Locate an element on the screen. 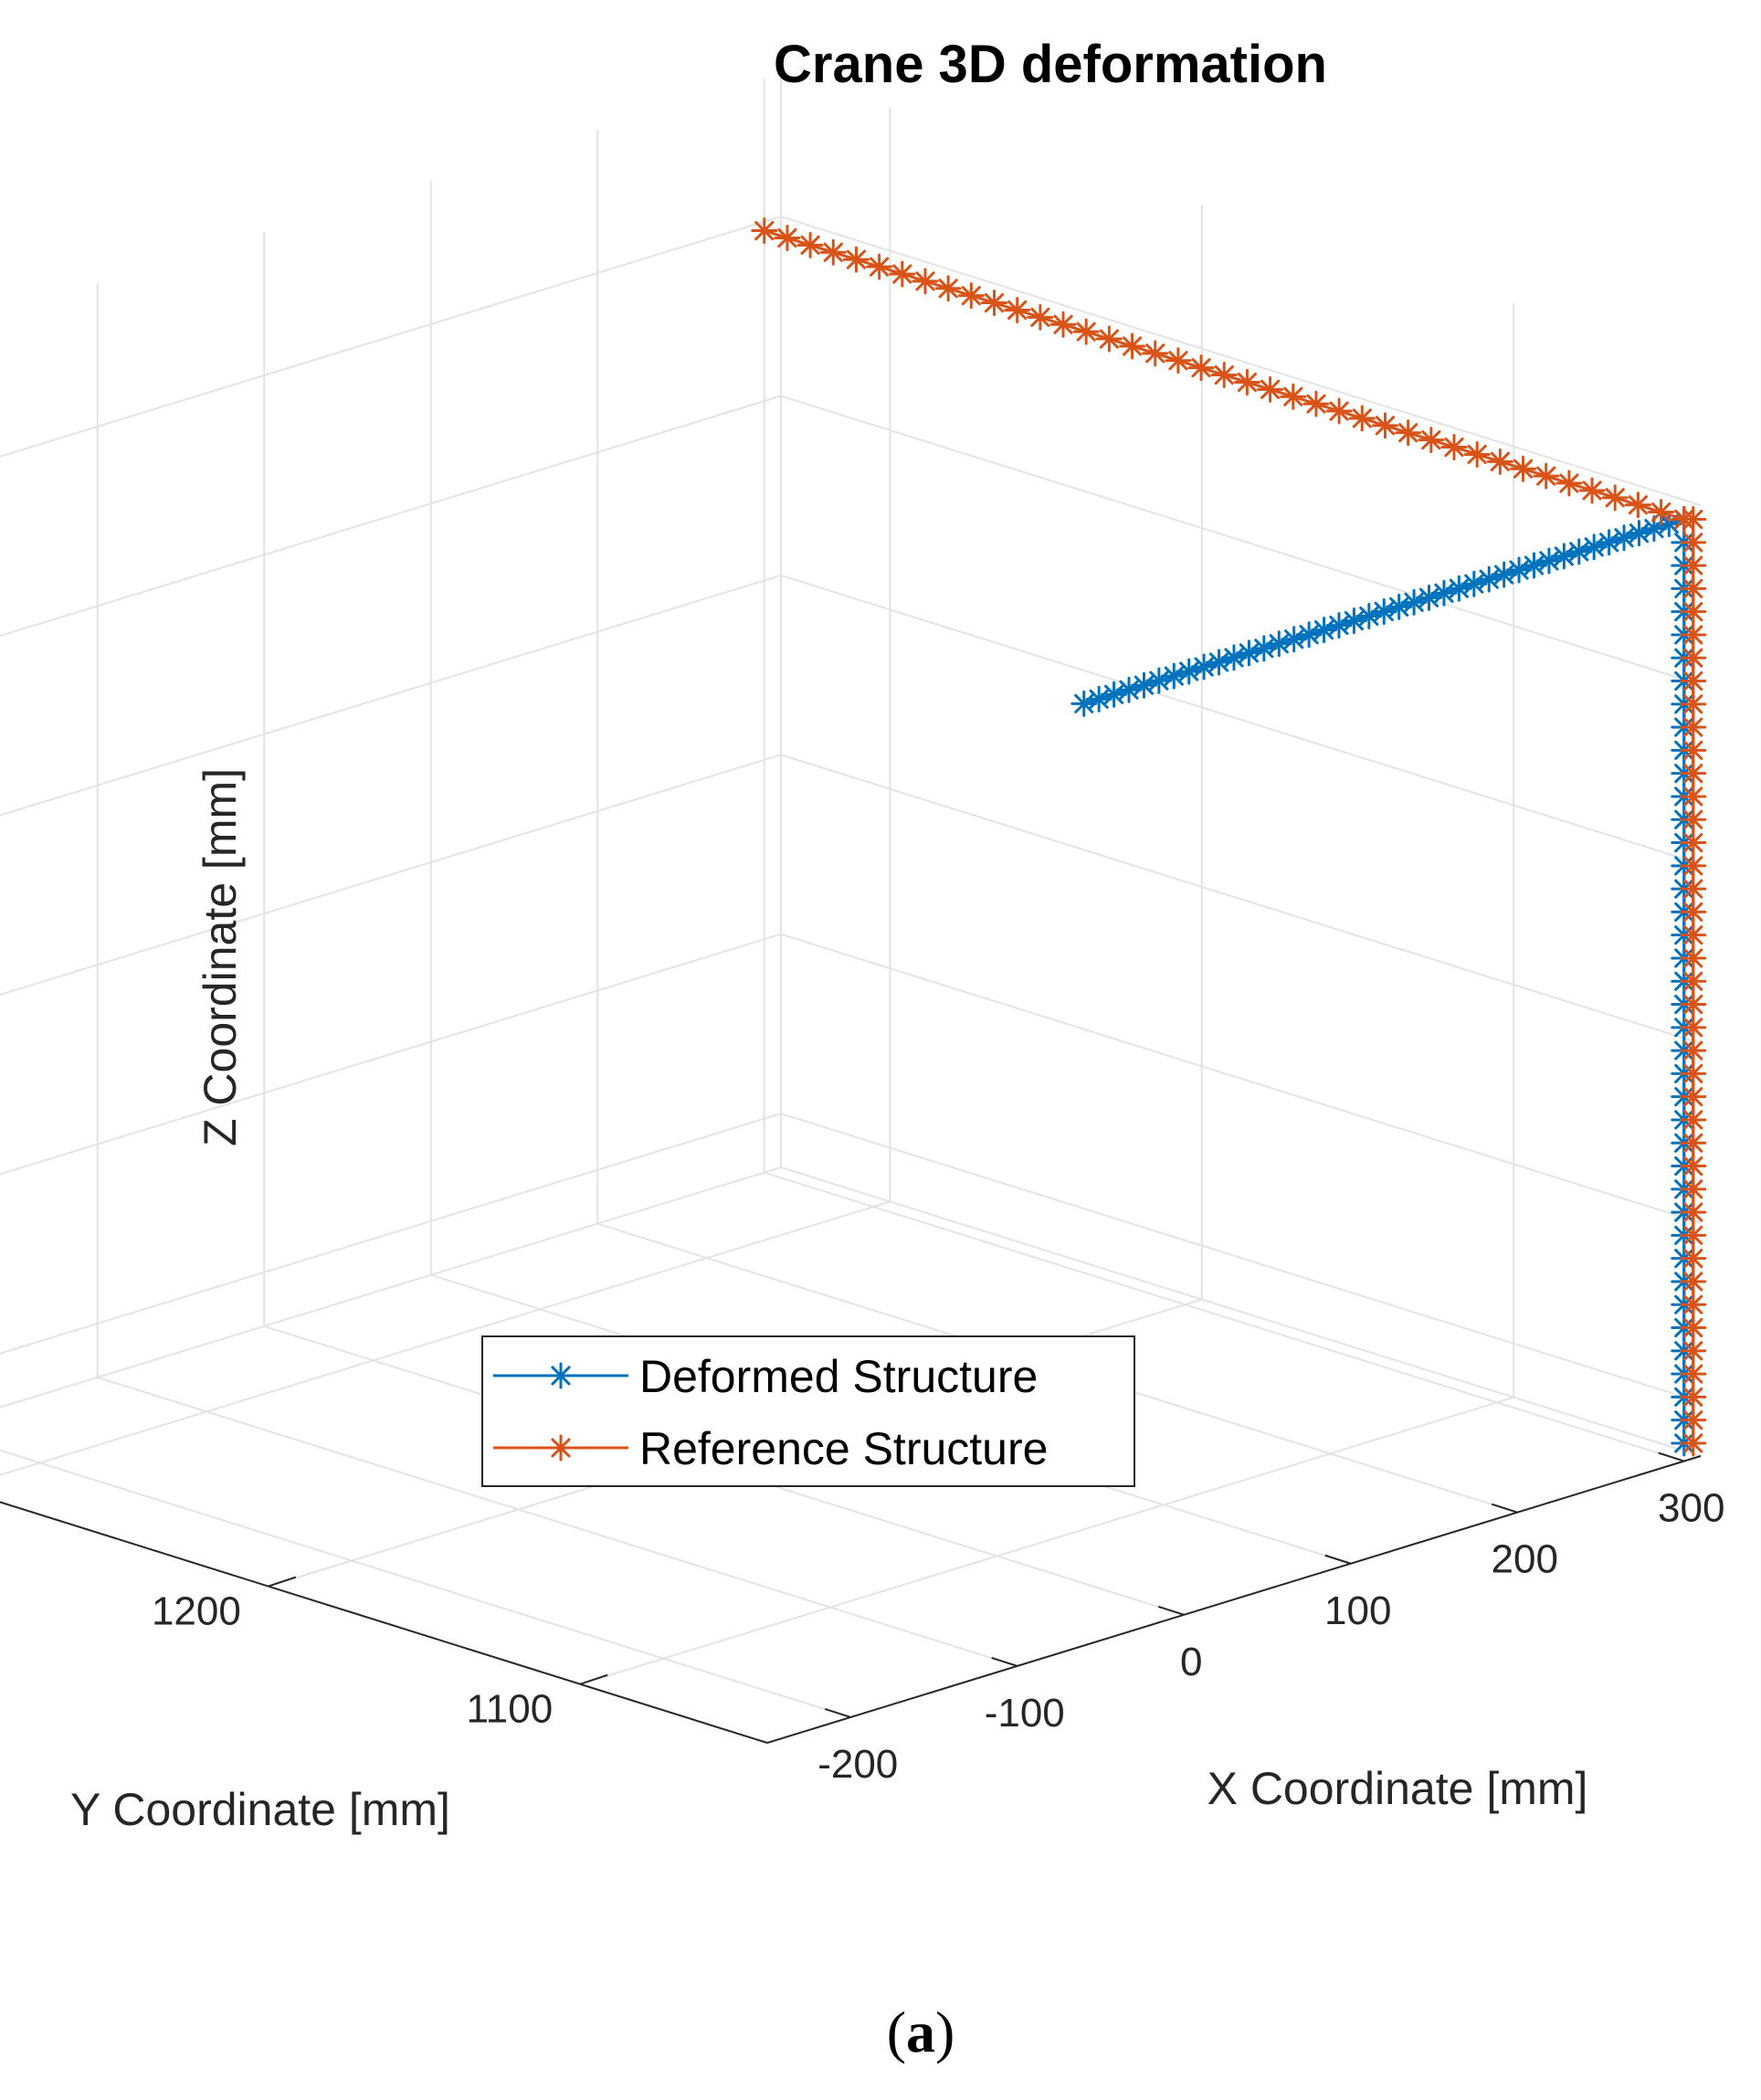  y-tick-mark is located at coordinates (593, 1679).